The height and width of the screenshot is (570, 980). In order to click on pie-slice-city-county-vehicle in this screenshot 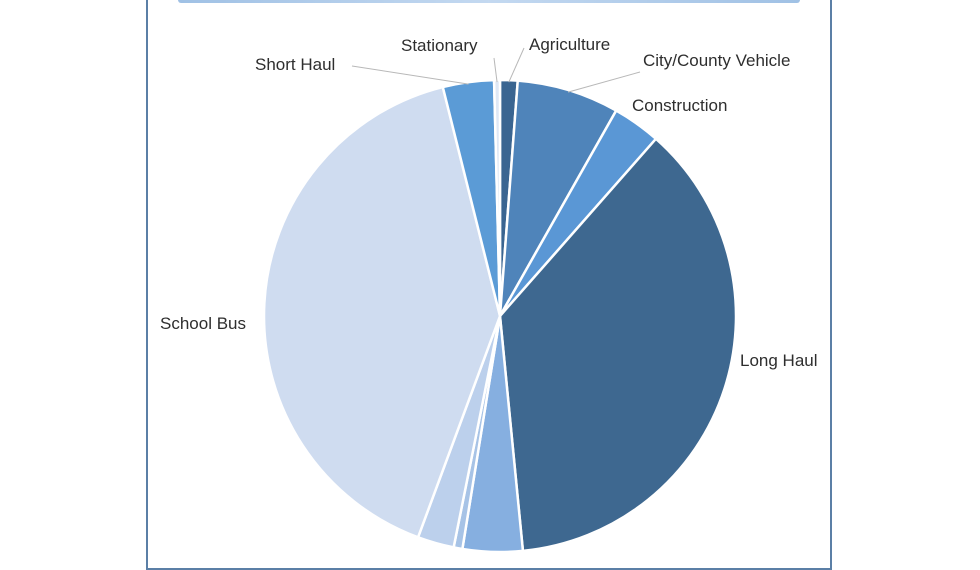, I will do `click(558, 198)`.